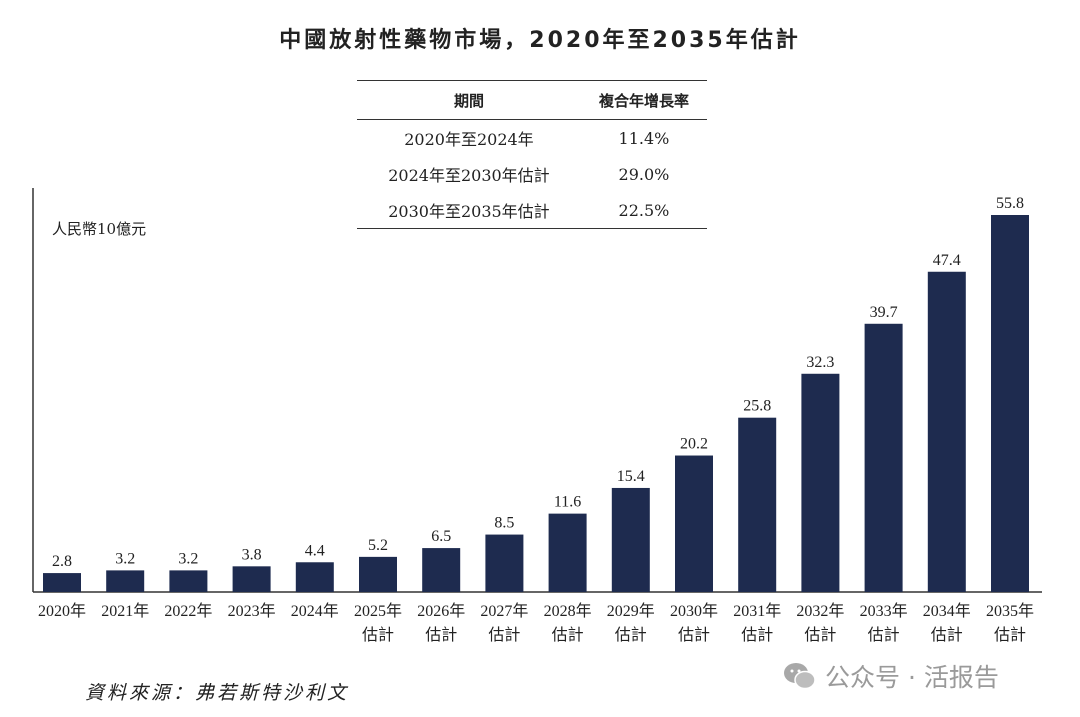  What do you see at coordinates (568, 611) in the screenshot?
I see `x-tick-label: 2028年` at bounding box center [568, 611].